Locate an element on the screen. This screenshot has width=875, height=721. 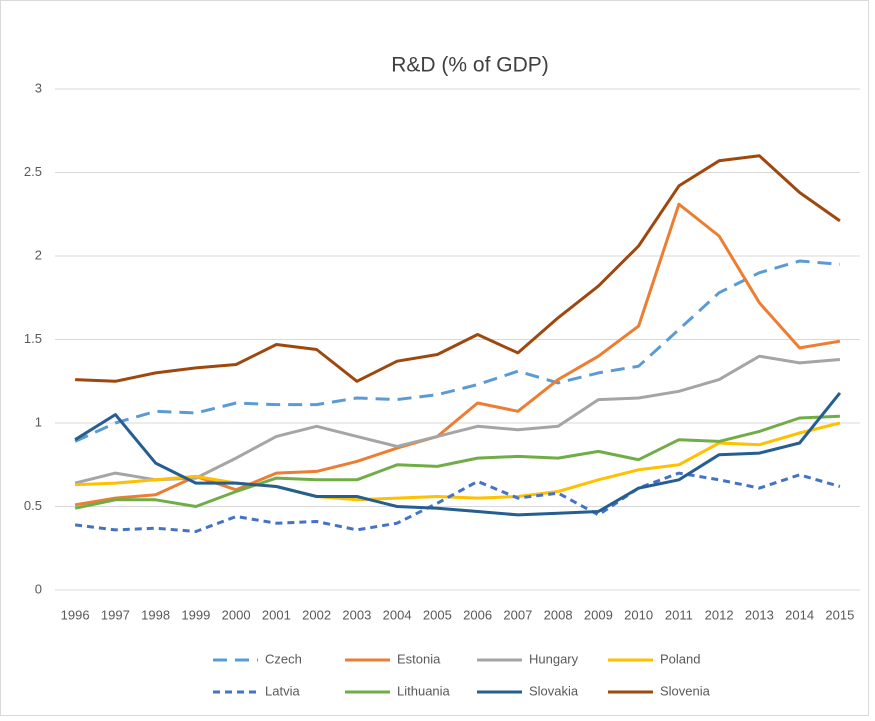
x-tick-label: 2009 is located at coordinates (598, 614).